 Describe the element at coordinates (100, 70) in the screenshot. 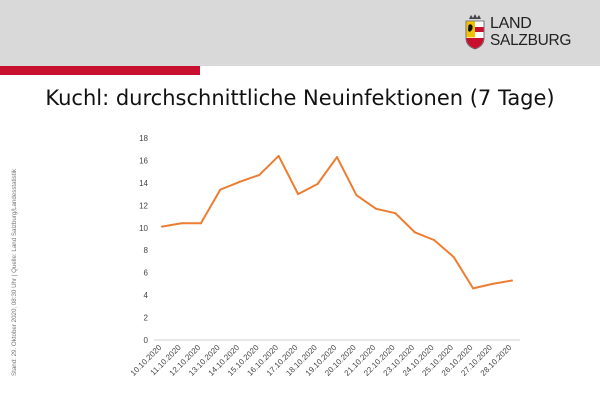

I see `accent-bar` at that location.